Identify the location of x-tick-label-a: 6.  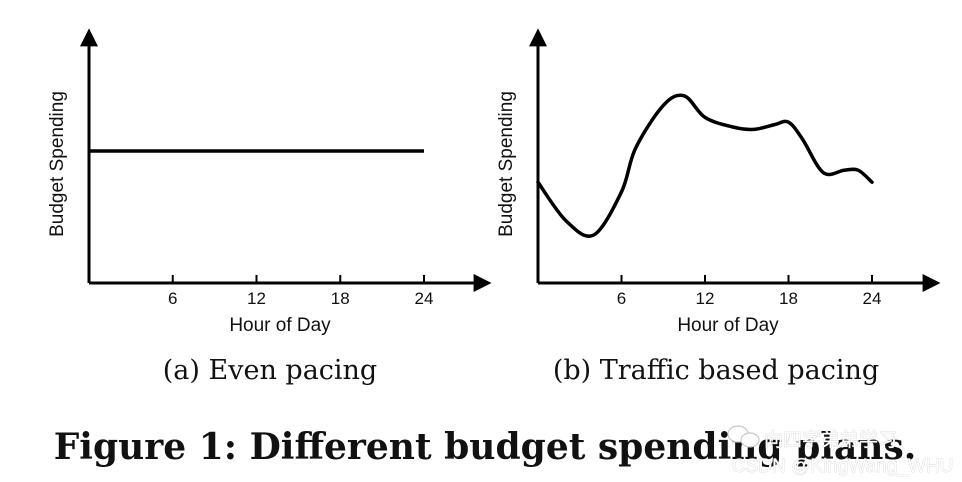
(172, 298).